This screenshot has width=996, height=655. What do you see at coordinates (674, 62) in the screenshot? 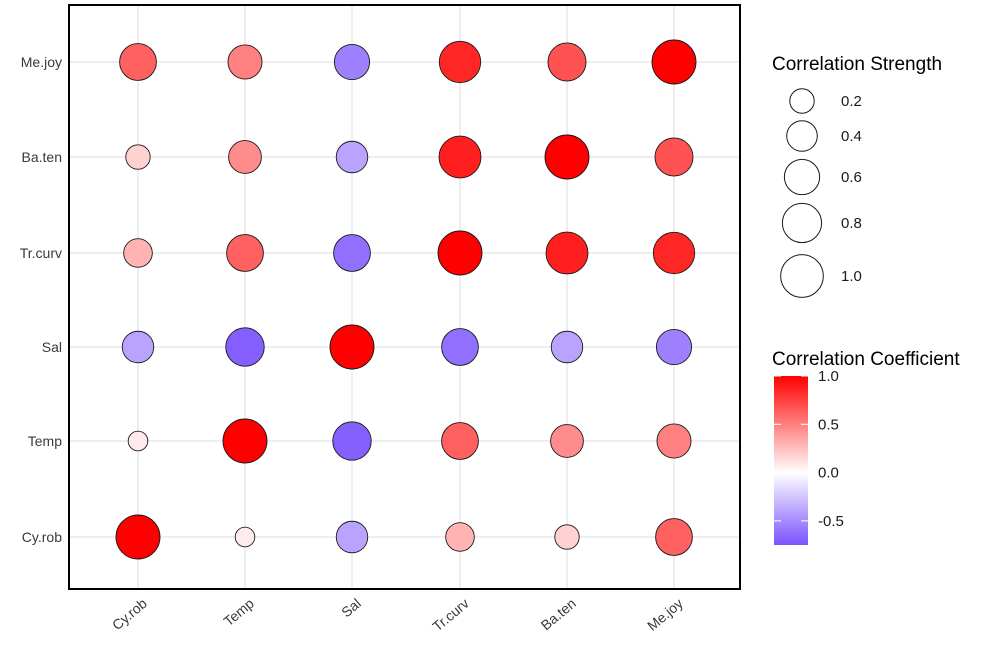
I see `bubble-me-joy-me-joy` at bounding box center [674, 62].